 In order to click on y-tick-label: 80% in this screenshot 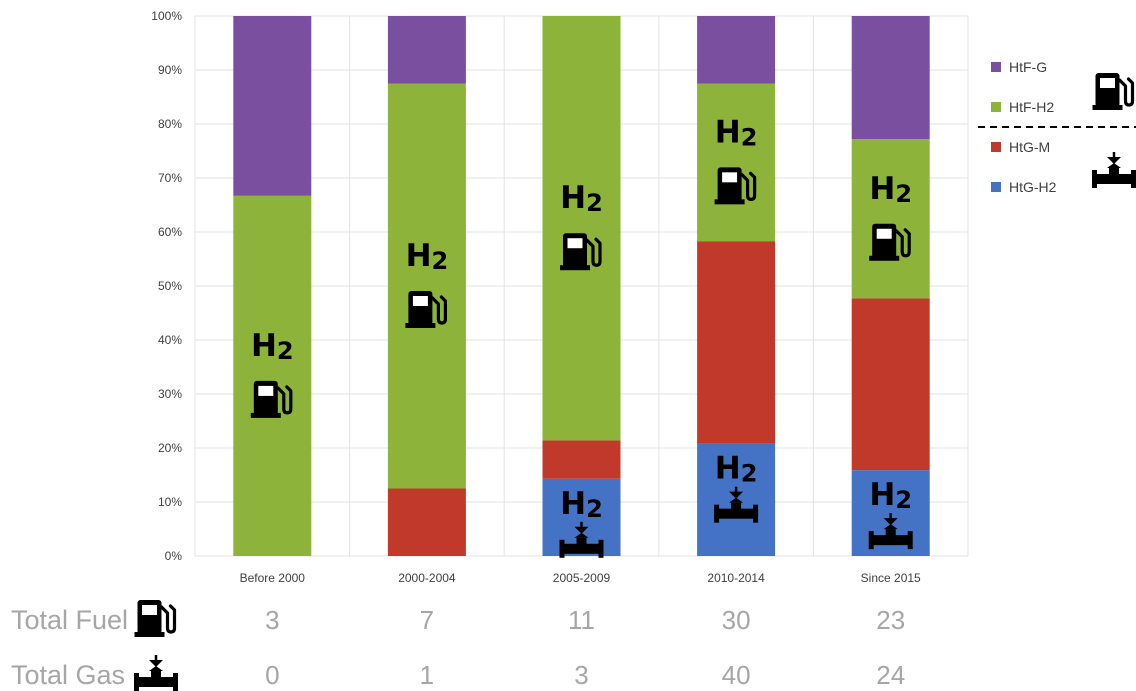, I will do `click(170, 124)`.